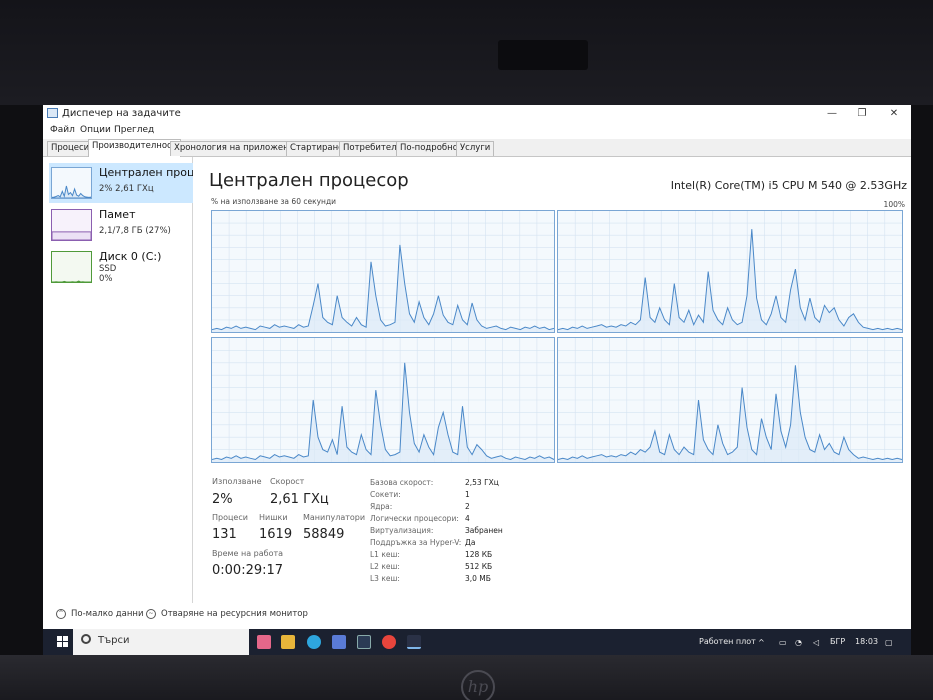 Image resolution: width=933 pixels, height=700 pixels. Describe the element at coordinates (543, 55) in the screenshot. I see `webcam` at that location.